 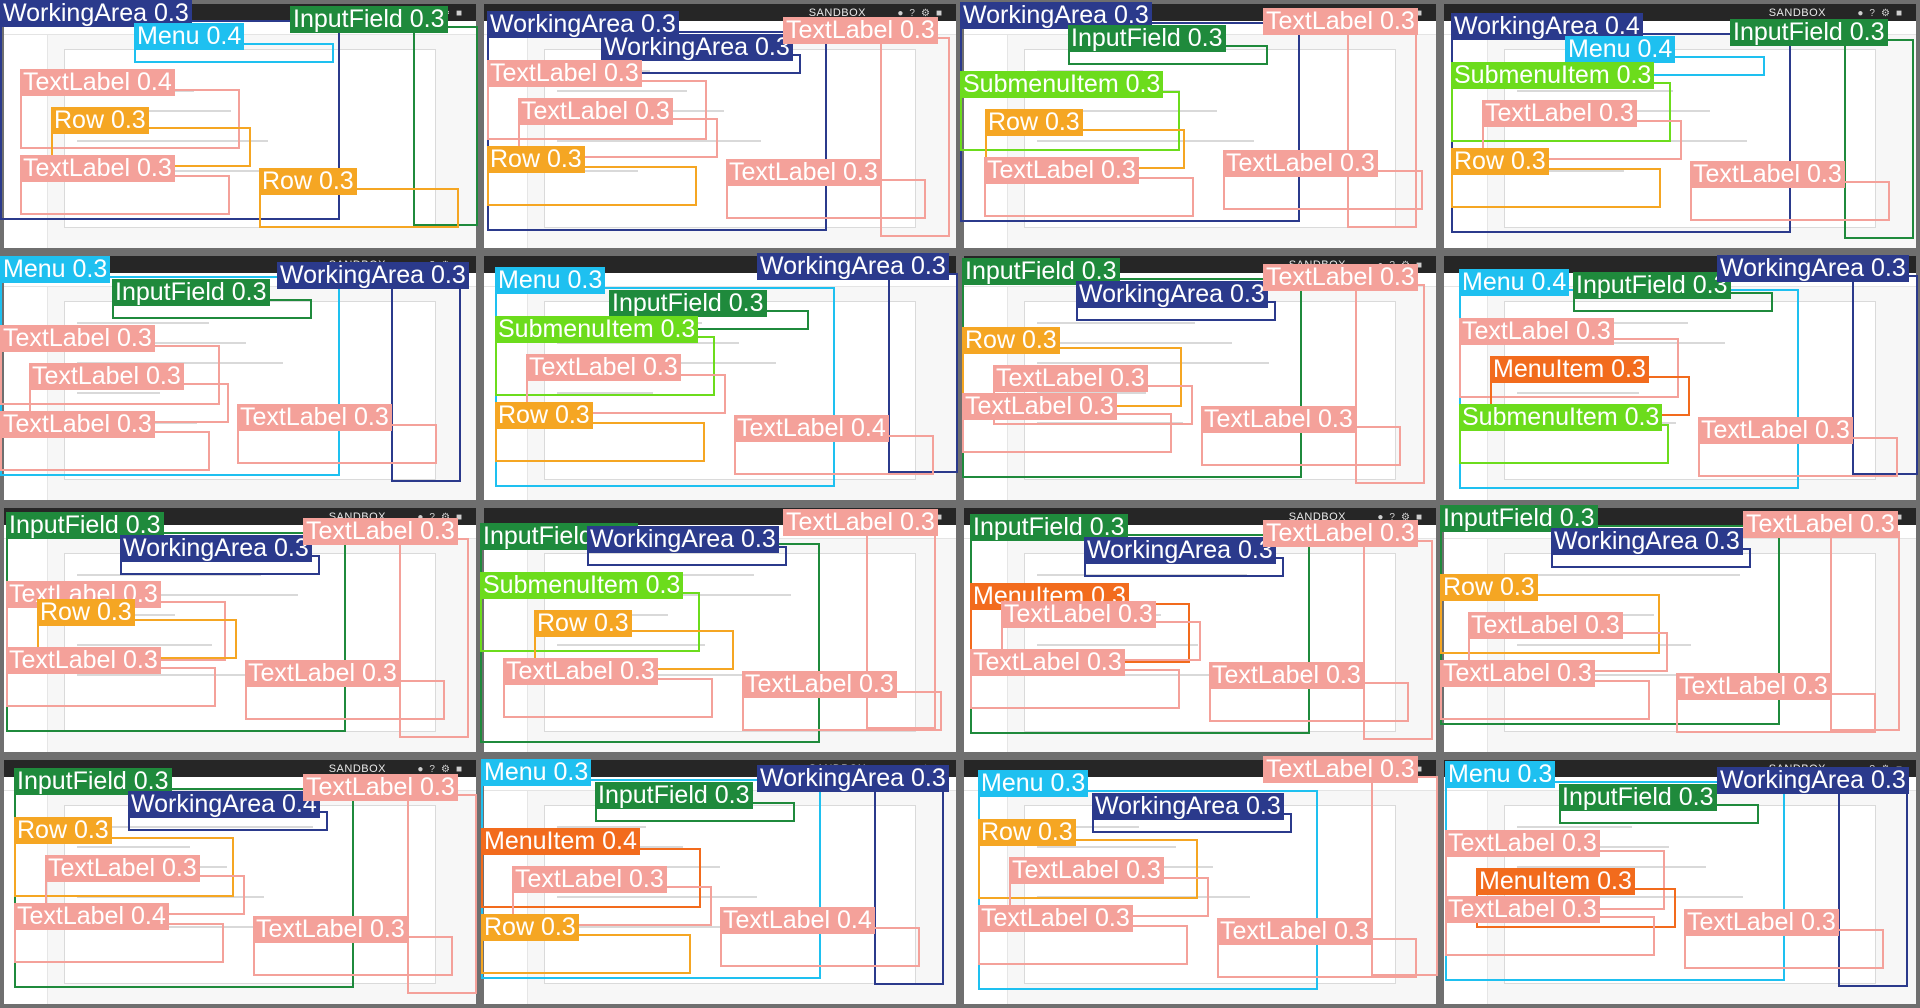 I want to click on content-panel, so click(x=1210, y=894).